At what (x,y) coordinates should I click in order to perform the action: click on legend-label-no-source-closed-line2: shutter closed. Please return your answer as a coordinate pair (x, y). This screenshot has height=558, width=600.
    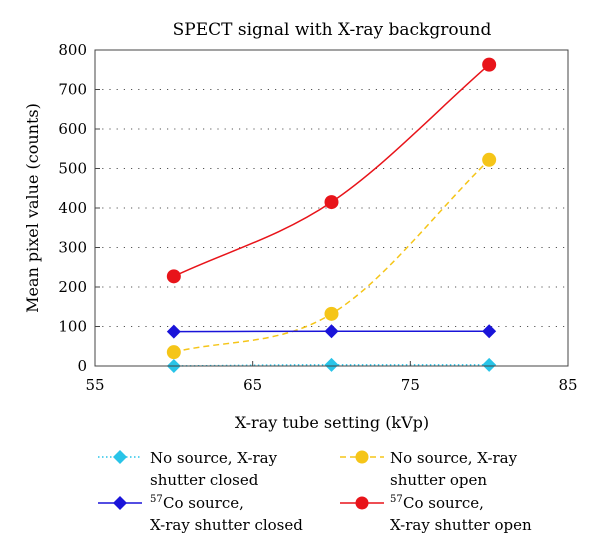
    Looking at the image, I should click on (204, 480).